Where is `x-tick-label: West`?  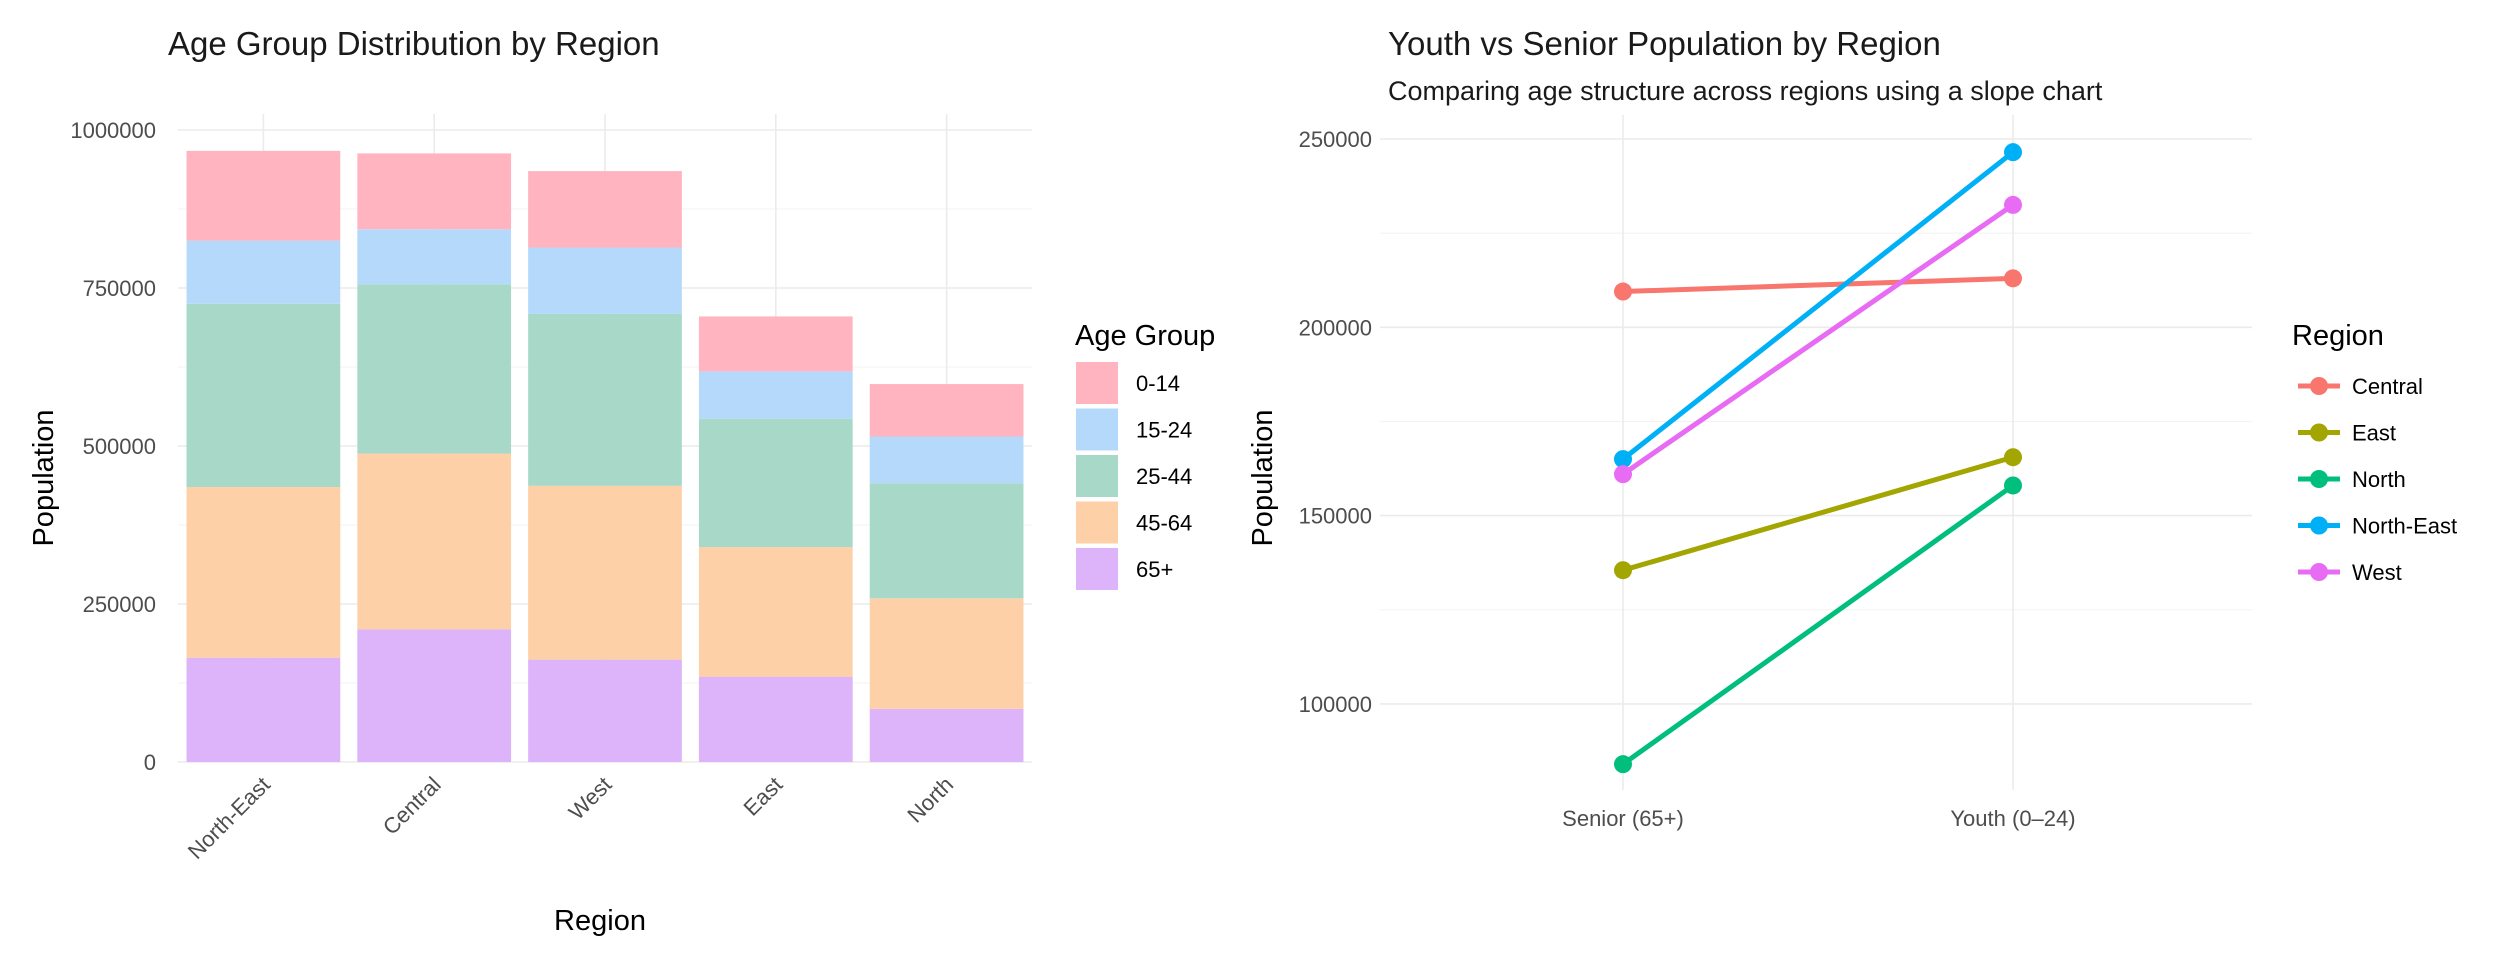 x-tick-label: West is located at coordinates (590, 798).